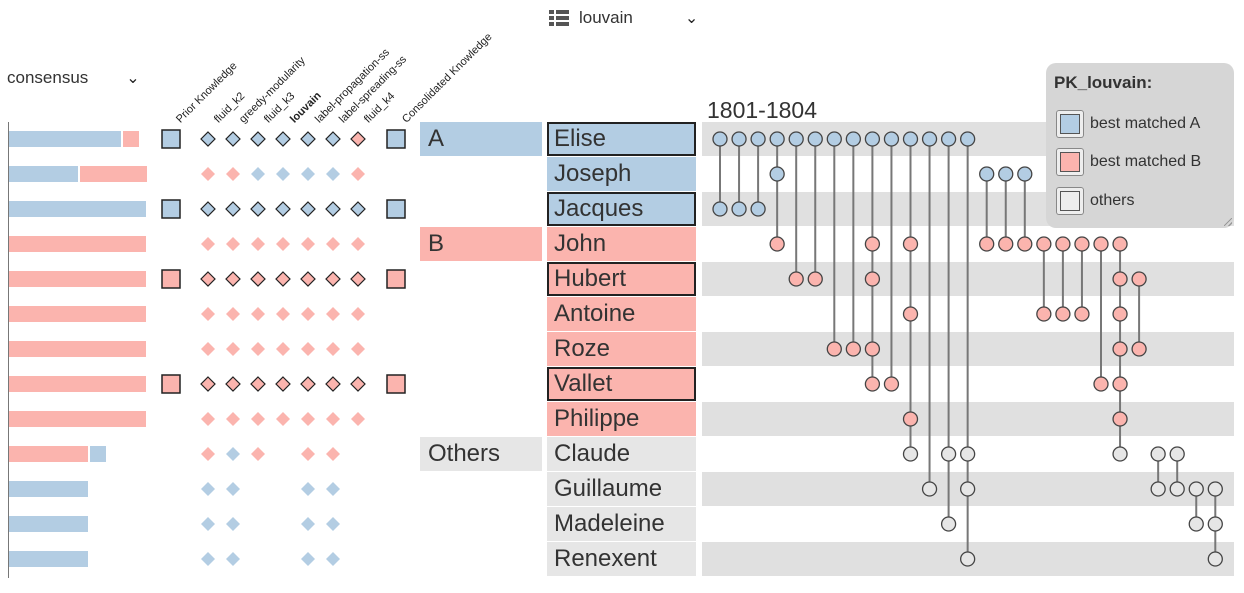 Image resolution: width=1244 pixels, height=593 pixels. I want to click on person-name: Jacques, so click(621, 209).